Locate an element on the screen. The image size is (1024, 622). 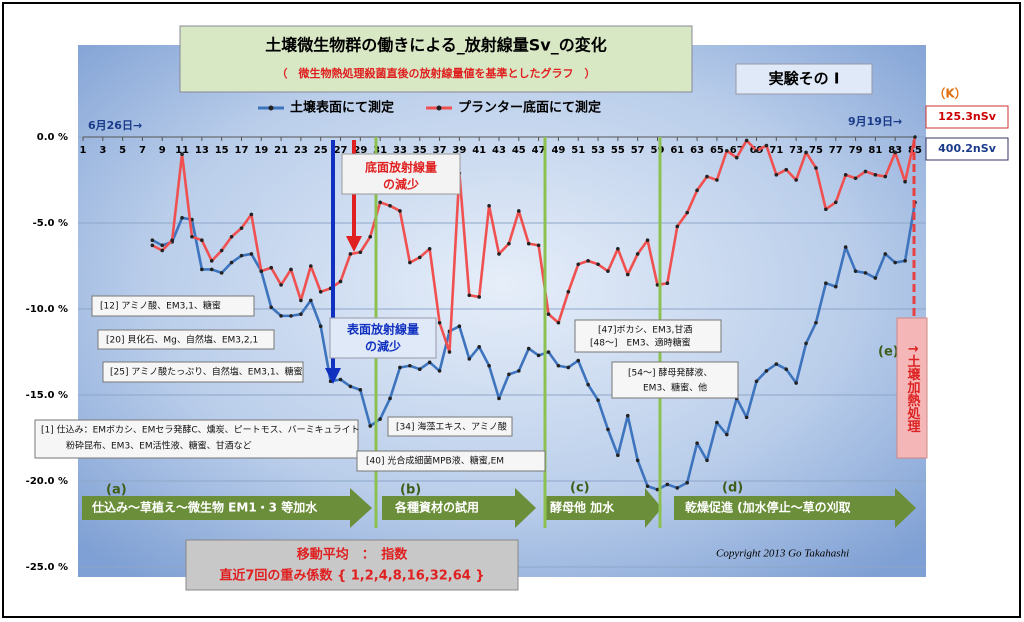
phase-arrow is located at coordinates (795, 508).